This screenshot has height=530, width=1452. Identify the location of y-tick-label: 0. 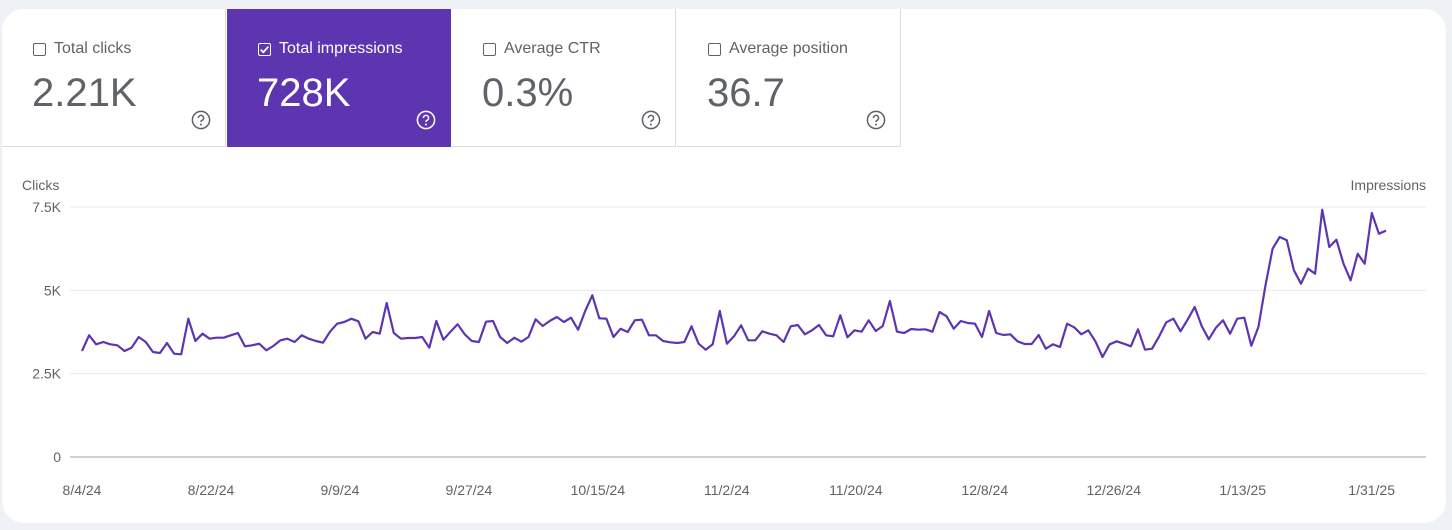
(57, 457).